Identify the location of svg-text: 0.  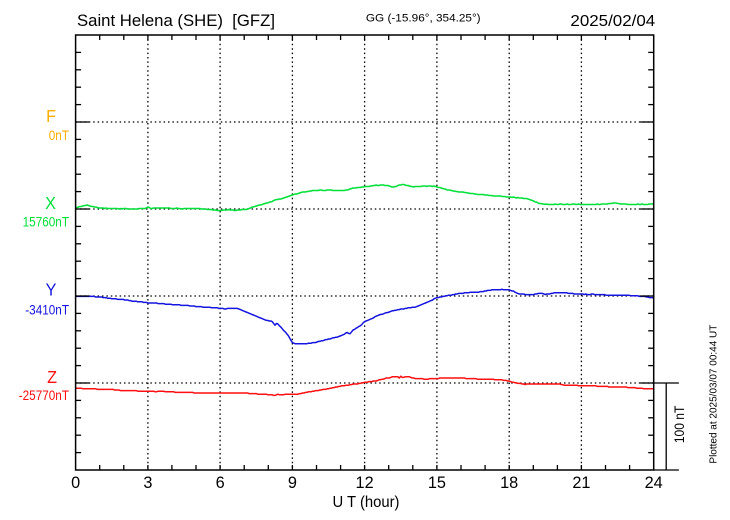
(75, 483).